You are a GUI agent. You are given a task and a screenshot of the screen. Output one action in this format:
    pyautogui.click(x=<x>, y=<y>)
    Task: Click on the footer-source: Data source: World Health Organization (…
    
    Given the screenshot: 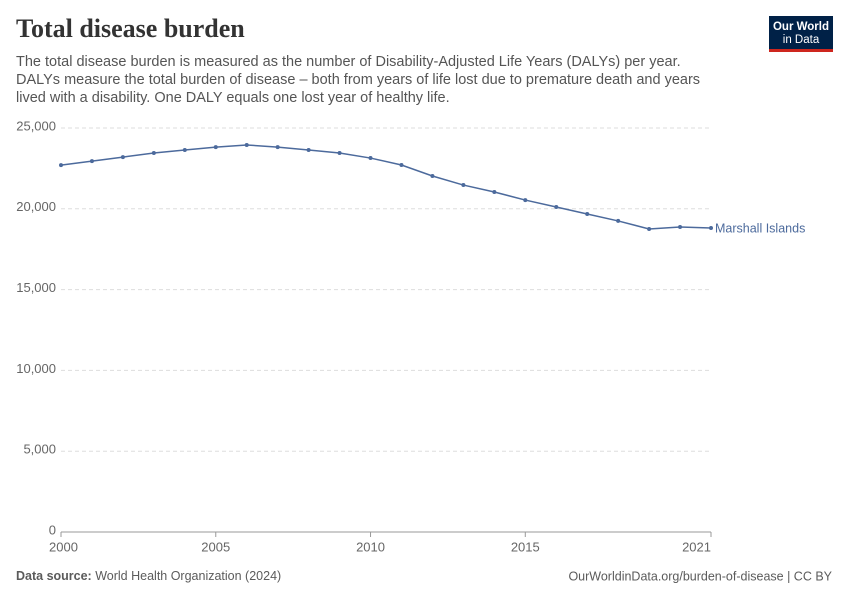 What is the action you would take?
    pyautogui.click(x=148, y=576)
    